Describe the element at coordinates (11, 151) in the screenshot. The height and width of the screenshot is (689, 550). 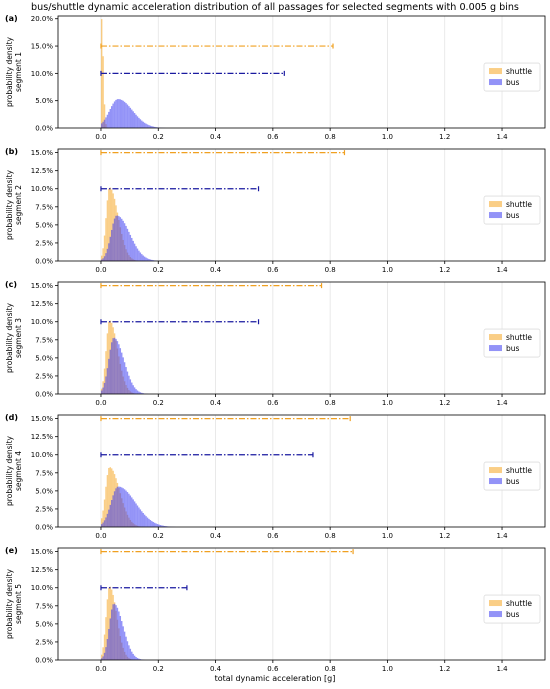
I see `panel-label: (b)` at that location.